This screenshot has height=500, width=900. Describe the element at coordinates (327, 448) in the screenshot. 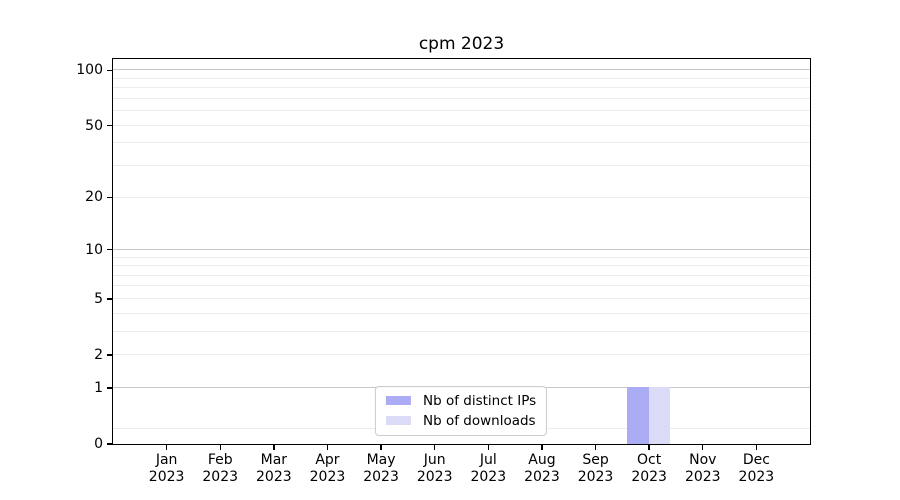

I see `x-tick-mark-apr-2023` at that location.